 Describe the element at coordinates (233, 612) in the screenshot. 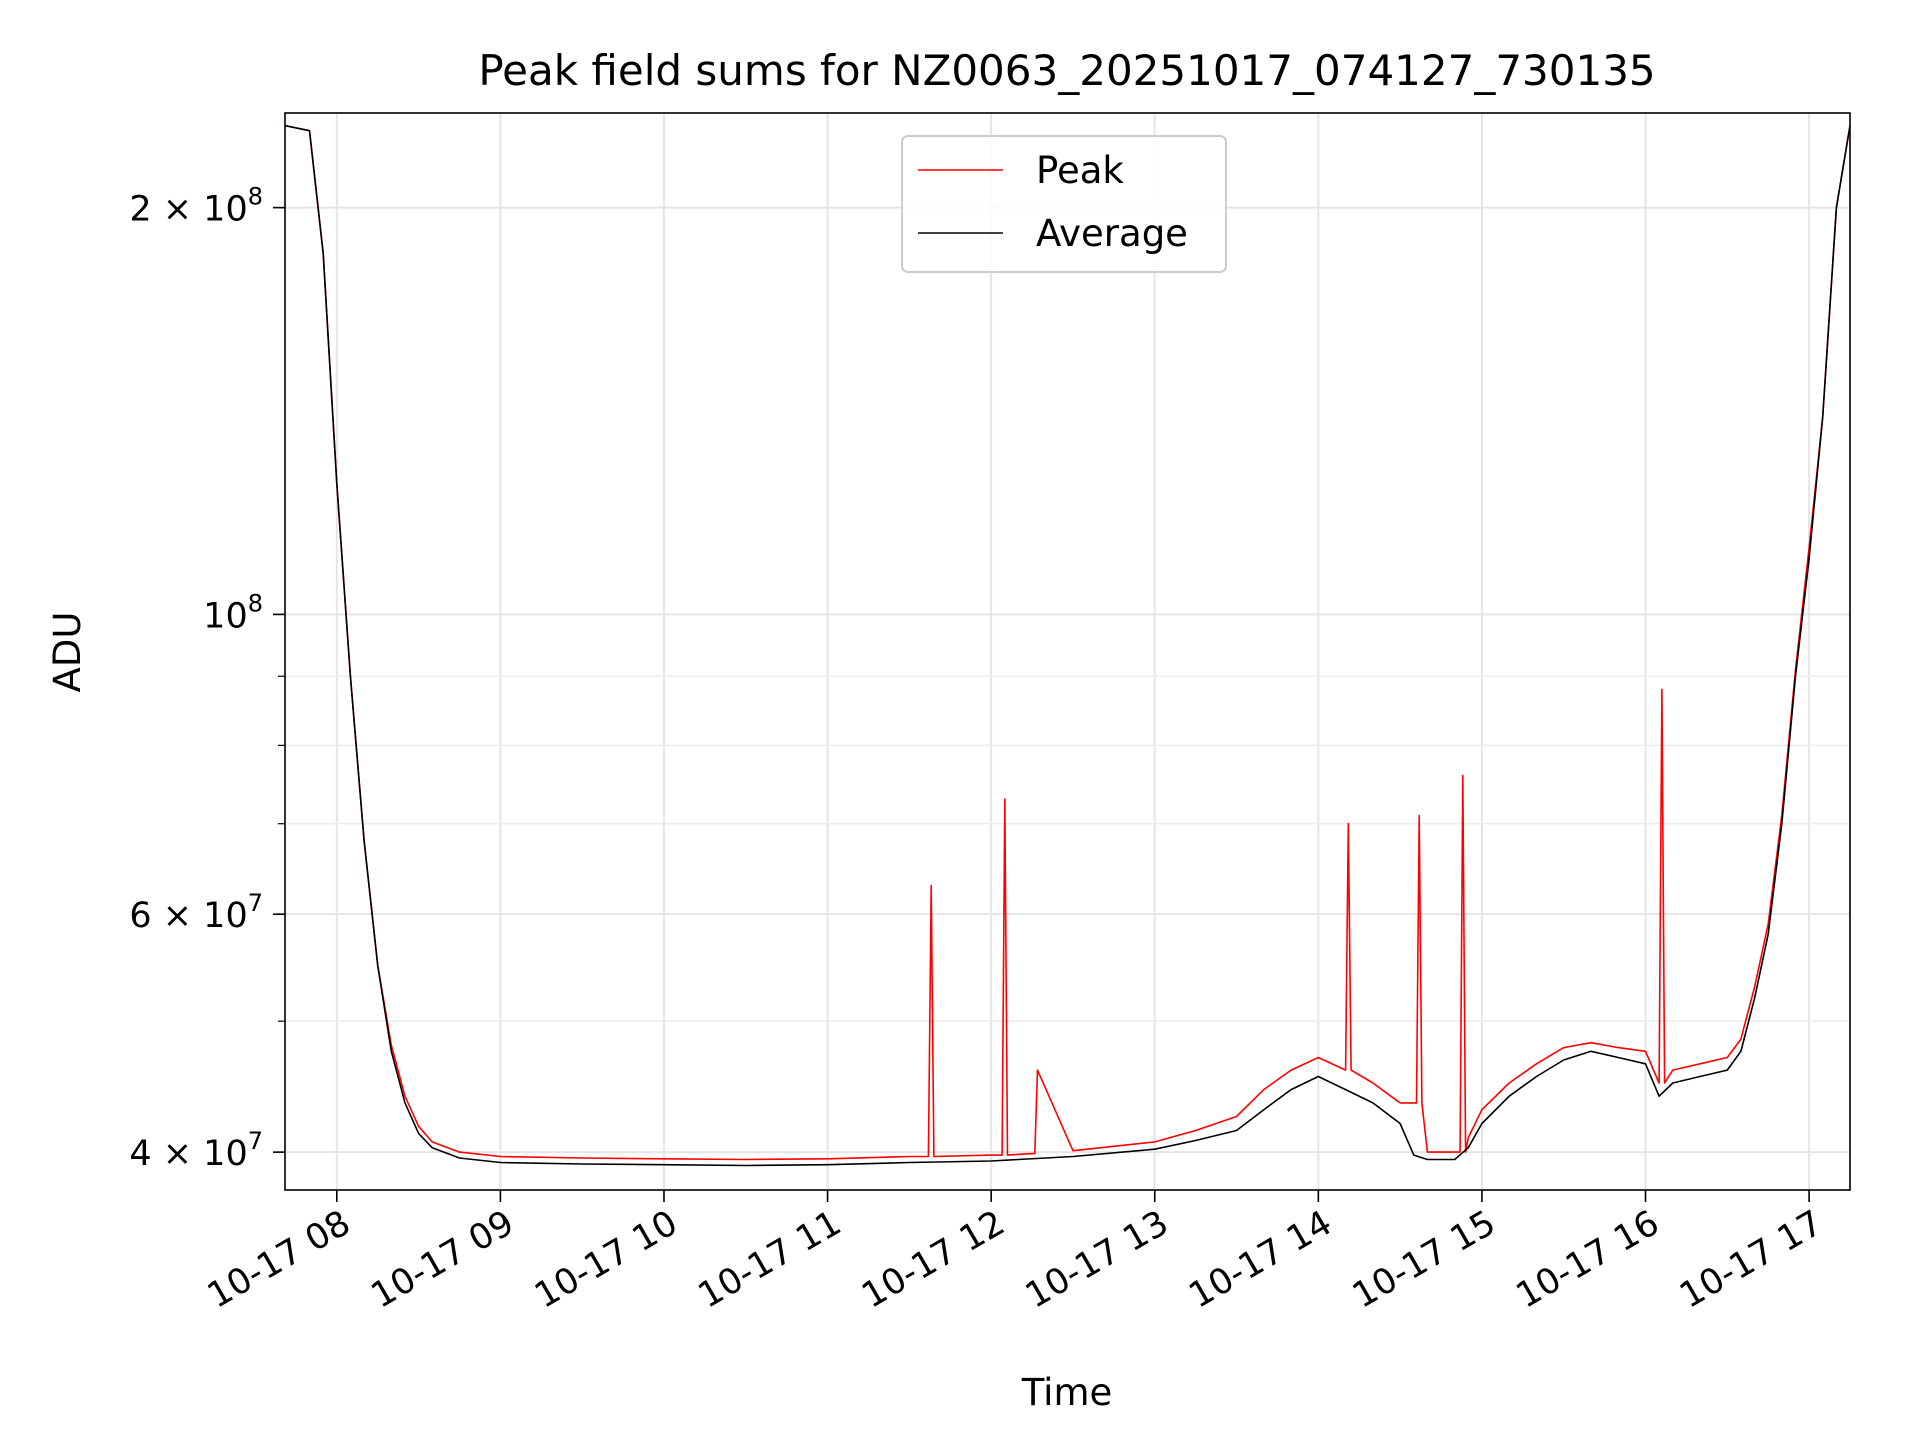

I see `y-tick-label: 108` at that location.